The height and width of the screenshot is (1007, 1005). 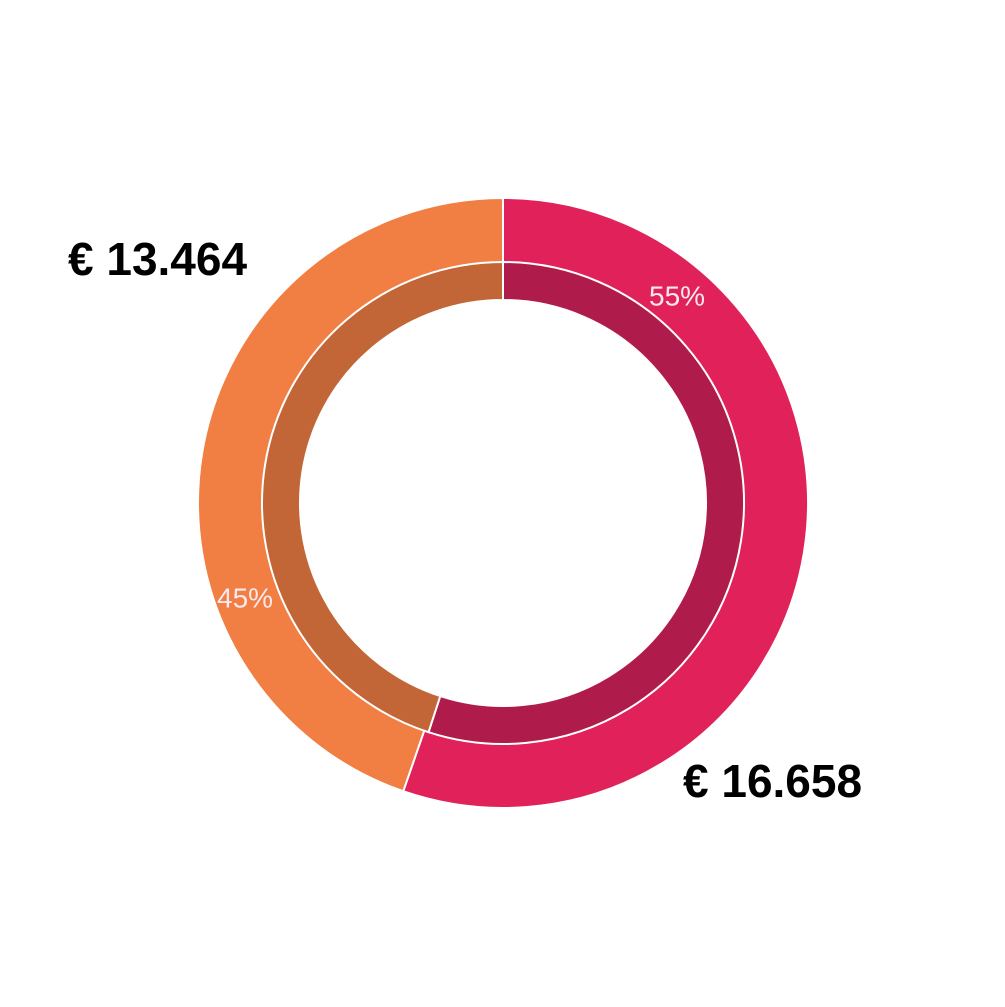 What do you see at coordinates (677, 295) in the screenshot?
I see `share-label: 55%` at bounding box center [677, 295].